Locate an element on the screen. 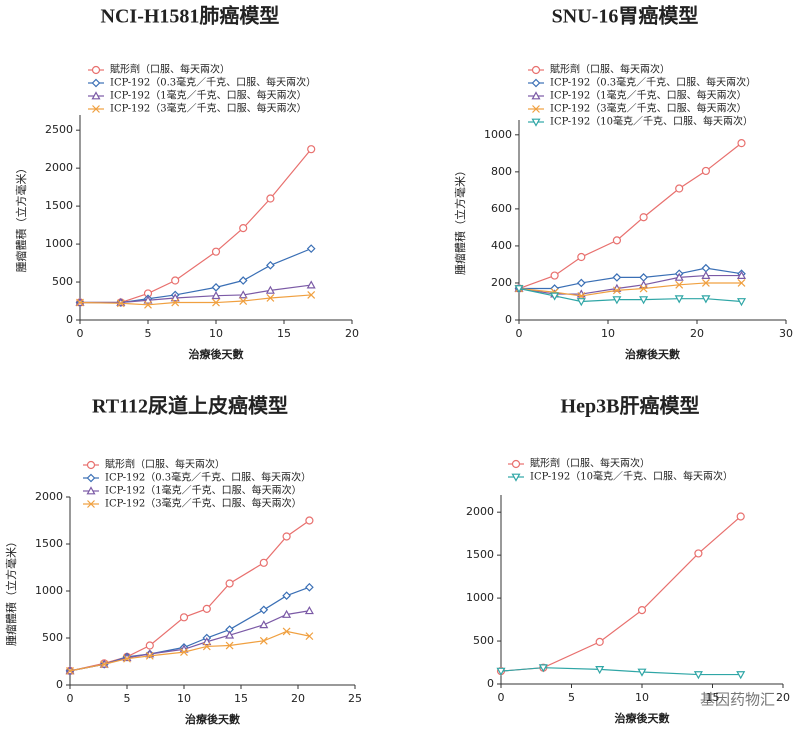 The width and height of the screenshot is (800, 731). y-tick-label: 200 is located at coordinates (501, 282).